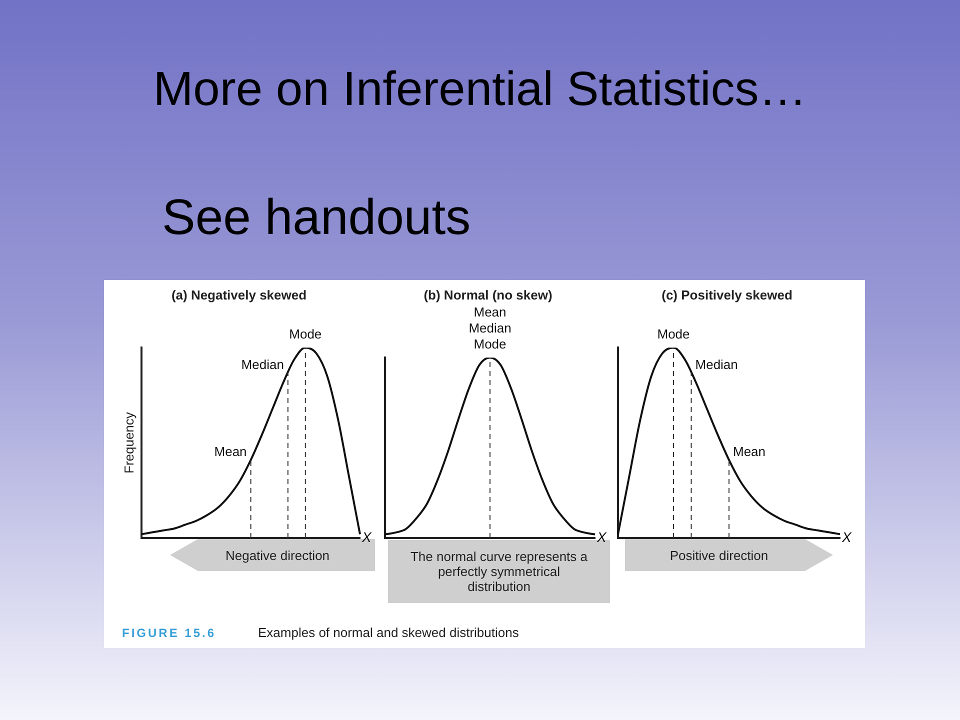  Describe the element at coordinates (490, 328) in the screenshot. I see `text: Mean Median Mode` at that location.